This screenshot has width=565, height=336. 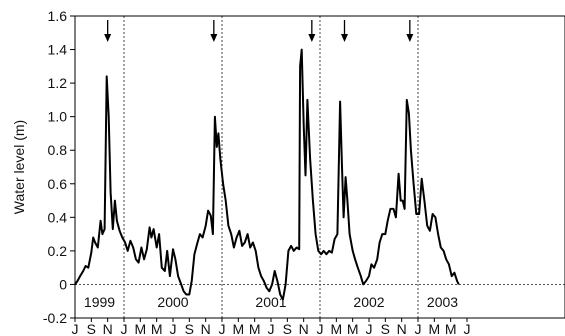 What do you see at coordinates (58, 16) in the screenshot?
I see `y-tick-label: 1.6` at bounding box center [58, 16].